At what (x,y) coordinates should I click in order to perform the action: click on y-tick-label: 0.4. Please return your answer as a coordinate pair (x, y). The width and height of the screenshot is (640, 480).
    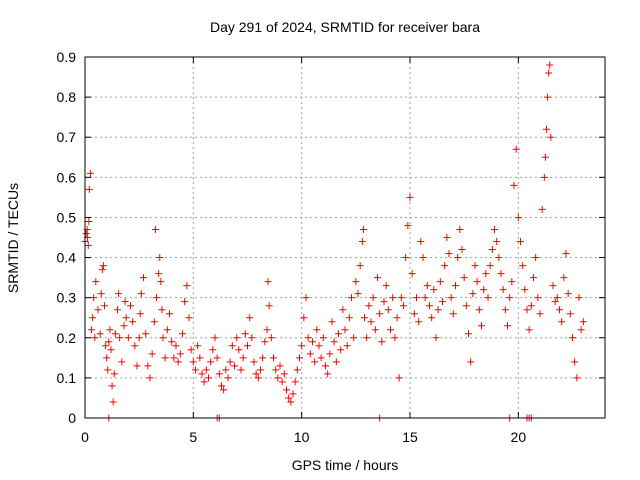
    Looking at the image, I should click on (67, 258).